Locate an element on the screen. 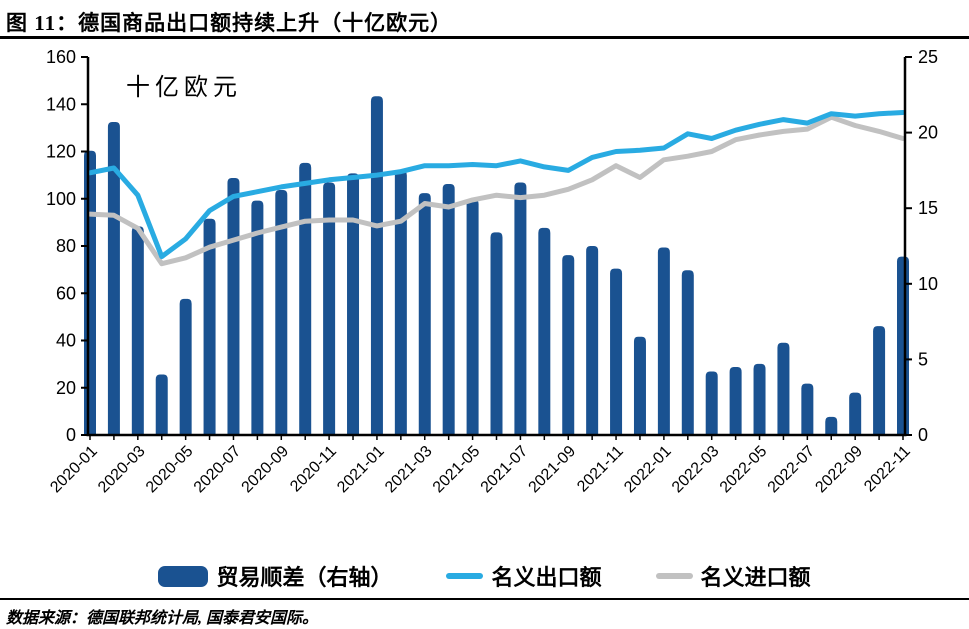  x-axis-label: 2020-09 is located at coordinates (266, 470).